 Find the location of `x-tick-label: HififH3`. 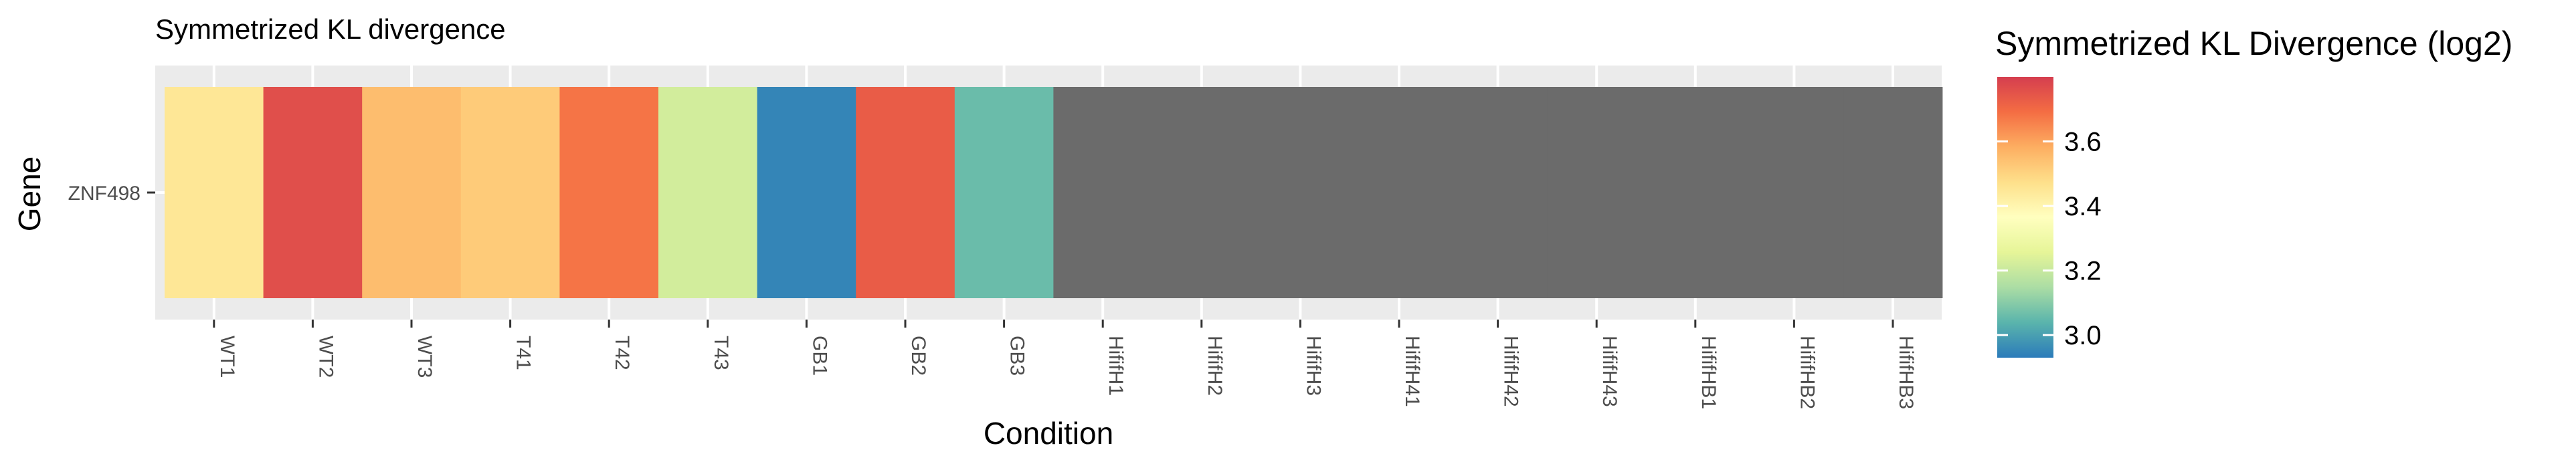

x-tick-label: HififH3 is located at coordinates (1313, 366).